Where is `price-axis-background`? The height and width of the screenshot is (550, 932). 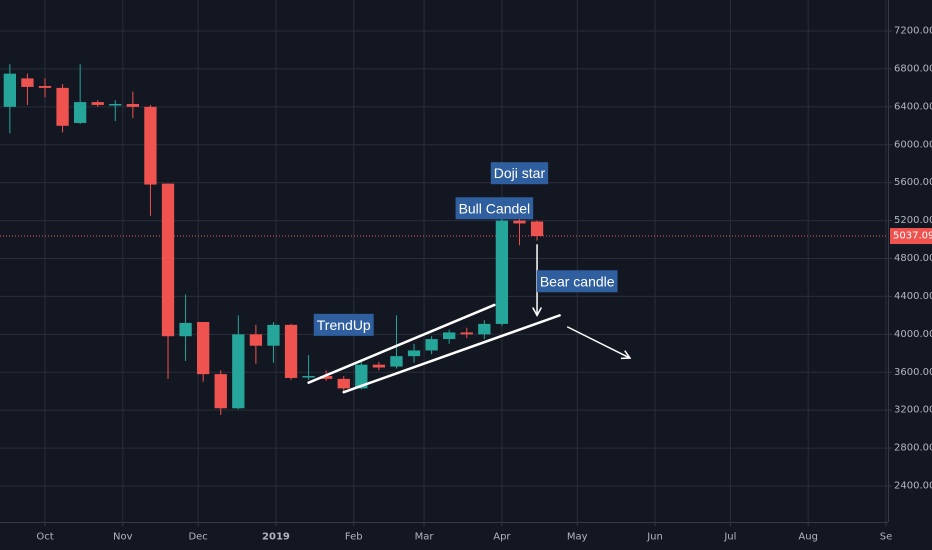
price-axis-background is located at coordinates (910, 275).